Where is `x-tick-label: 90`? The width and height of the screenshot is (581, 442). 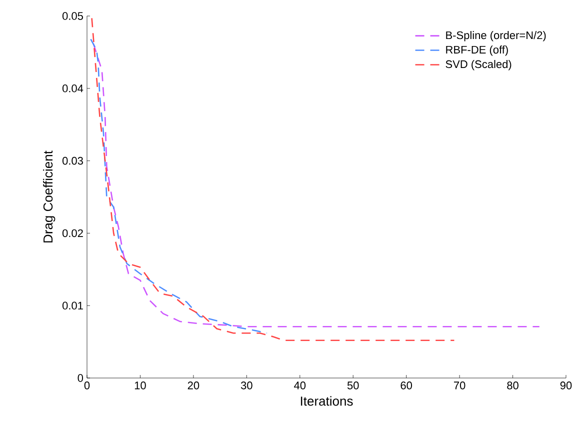
x-tick-label: 90 is located at coordinates (566, 386).